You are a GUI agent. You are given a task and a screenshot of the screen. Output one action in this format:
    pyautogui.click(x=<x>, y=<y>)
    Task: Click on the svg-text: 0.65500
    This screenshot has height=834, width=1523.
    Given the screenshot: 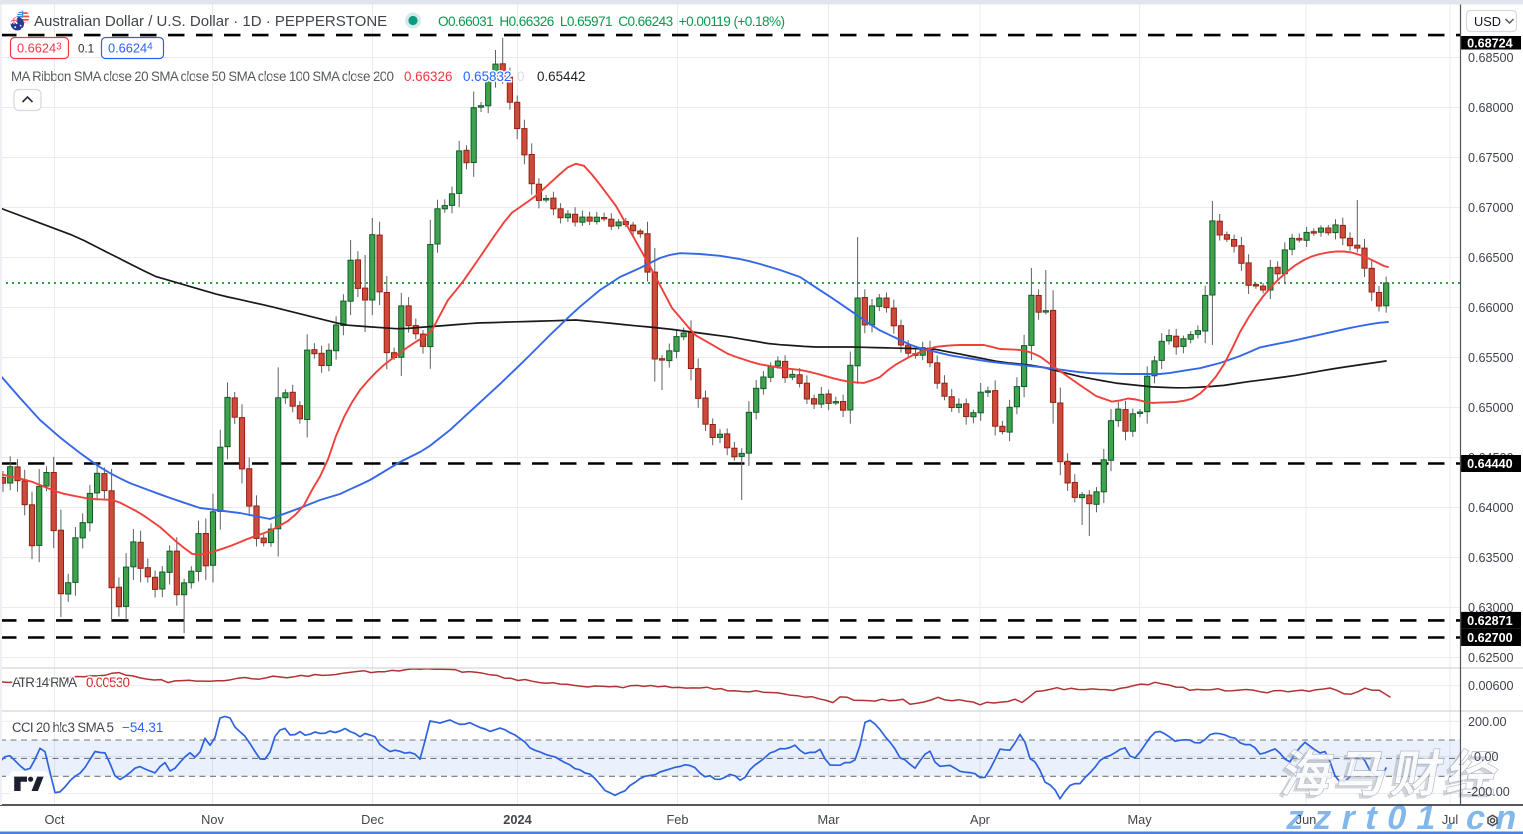 What is the action you would take?
    pyautogui.click(x=1491, y=358)
    